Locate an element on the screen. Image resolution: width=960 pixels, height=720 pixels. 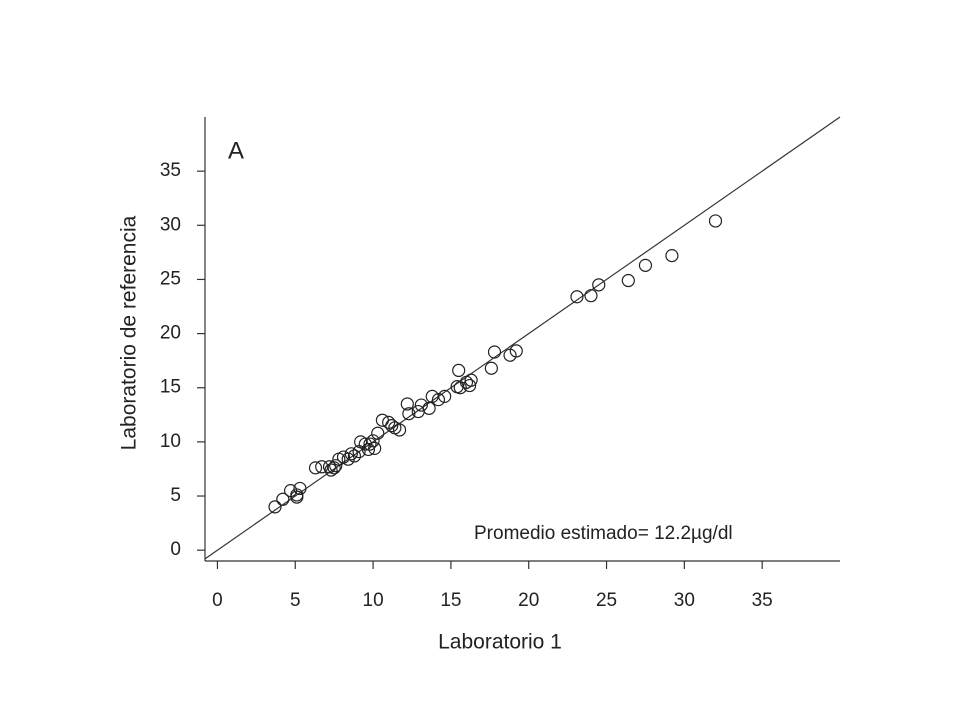
y-tick-label: 20 is located at coordinates (170, 333).